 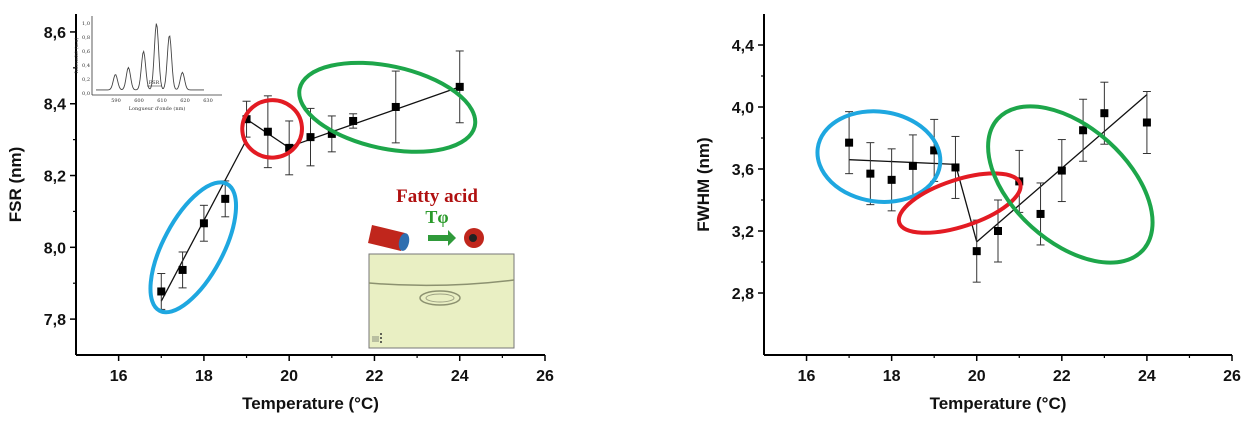 What do you see at coordinates (55, 177) in the screenshot?
I see `y-tick-label: 8,2` at bounding box center [55, 177].